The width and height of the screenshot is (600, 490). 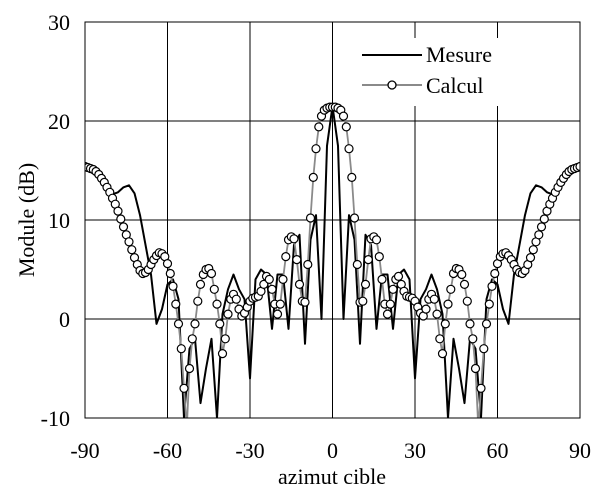 What do you see at coordinates (59, 22) in the screenshot?
I see `y-tick-label: 30` at bounding box center [59, 22].